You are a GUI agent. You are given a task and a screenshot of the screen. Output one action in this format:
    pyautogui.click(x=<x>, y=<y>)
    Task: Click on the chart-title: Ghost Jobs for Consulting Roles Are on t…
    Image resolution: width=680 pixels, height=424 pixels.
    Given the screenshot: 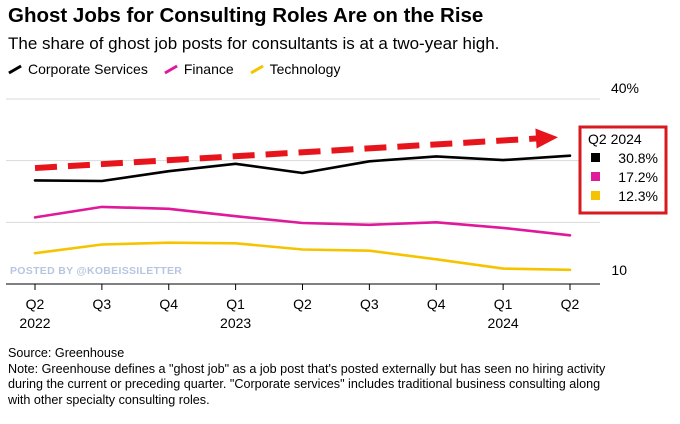 What is the action you would take?
    pyautogui.click(x=246, y=15)
    